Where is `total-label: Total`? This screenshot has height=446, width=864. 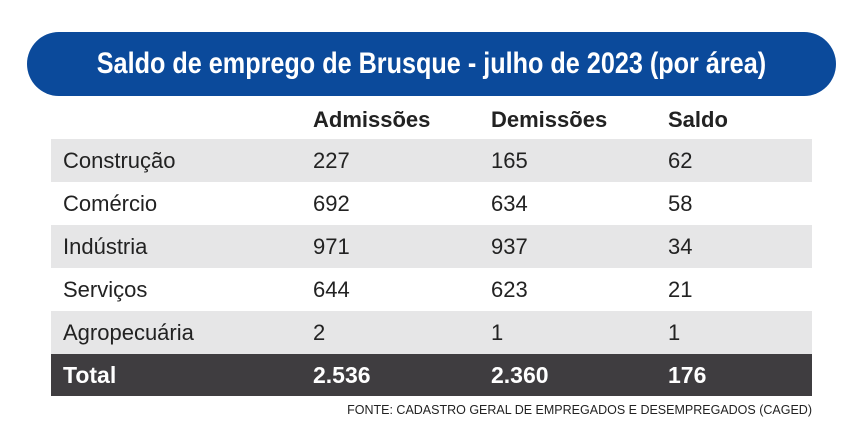 total-label: Total is located at coordinates (90, 374).